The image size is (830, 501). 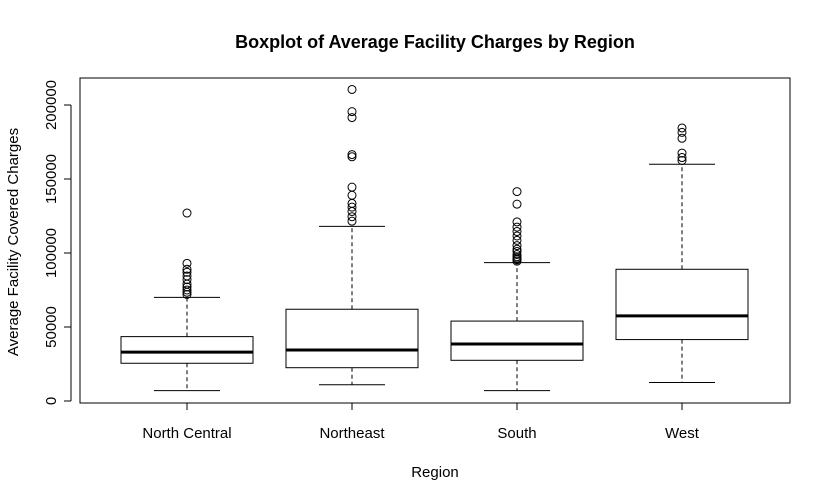 What do you see at coordinates (13, 242) in the screenshot?
I see `y-axis-label: Average Facility Covered Charges` at bounding box center [13, 242].